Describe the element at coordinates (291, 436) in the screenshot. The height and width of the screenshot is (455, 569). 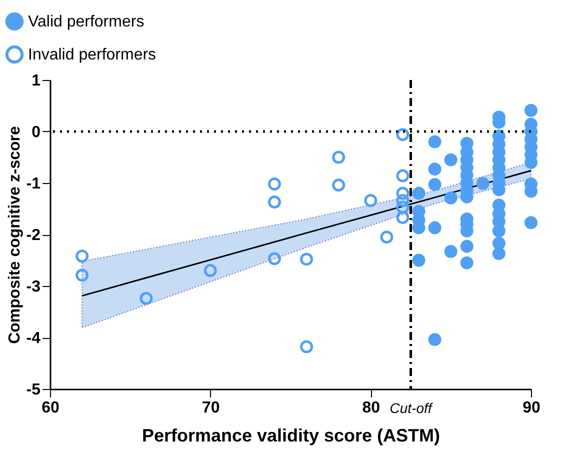
I see `x-axis-title: Performance validity score (ASTM)` at that location.